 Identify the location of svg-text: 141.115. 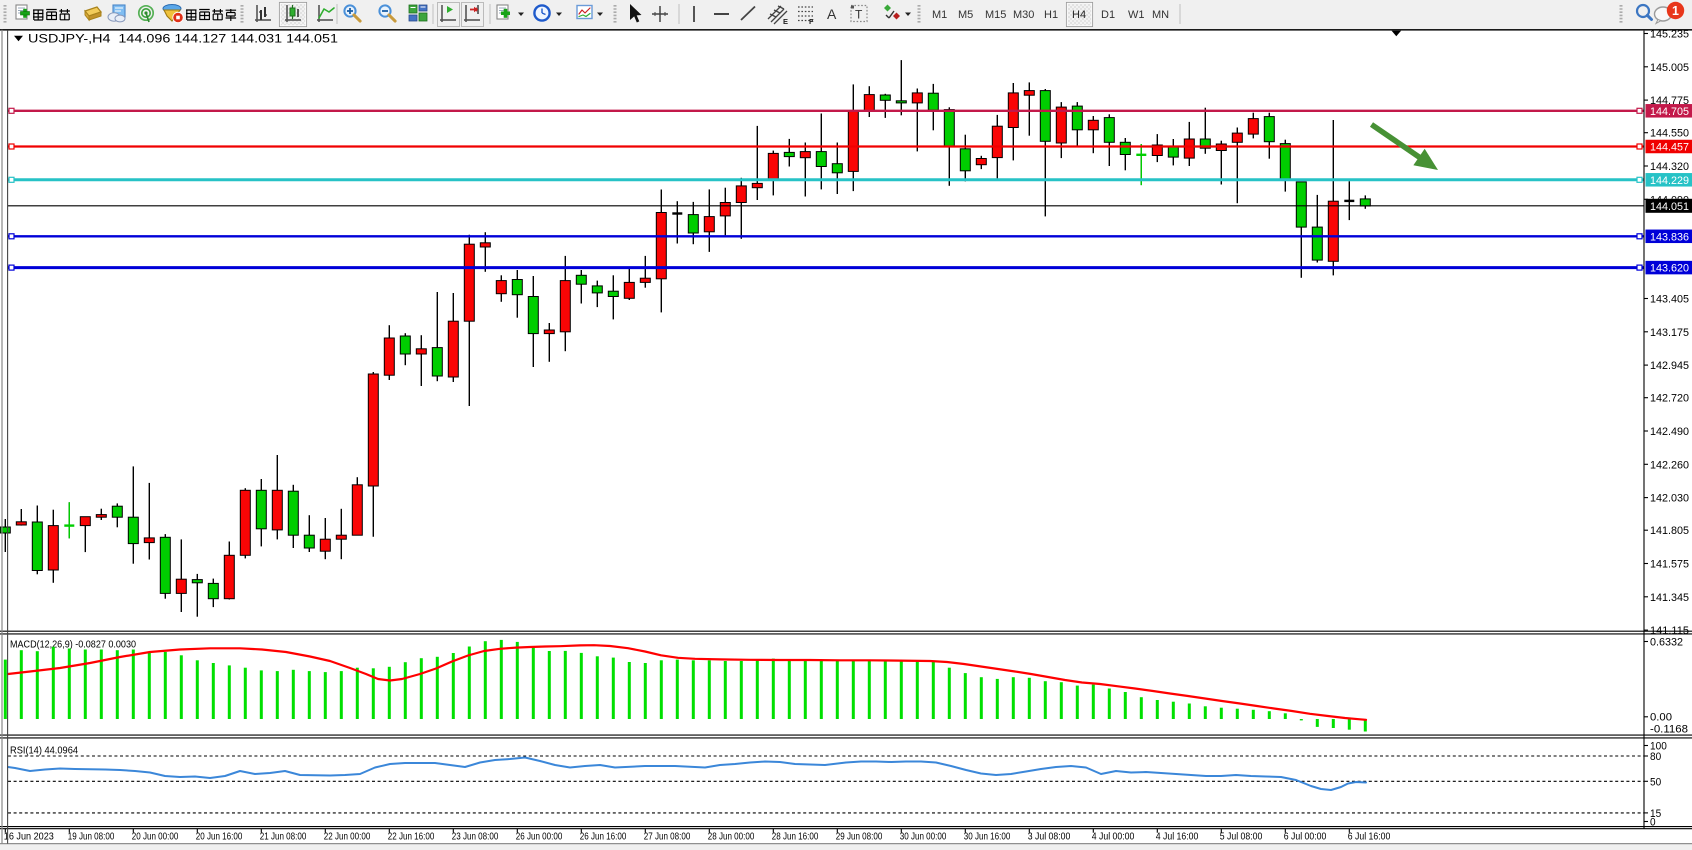
(1669, 631).